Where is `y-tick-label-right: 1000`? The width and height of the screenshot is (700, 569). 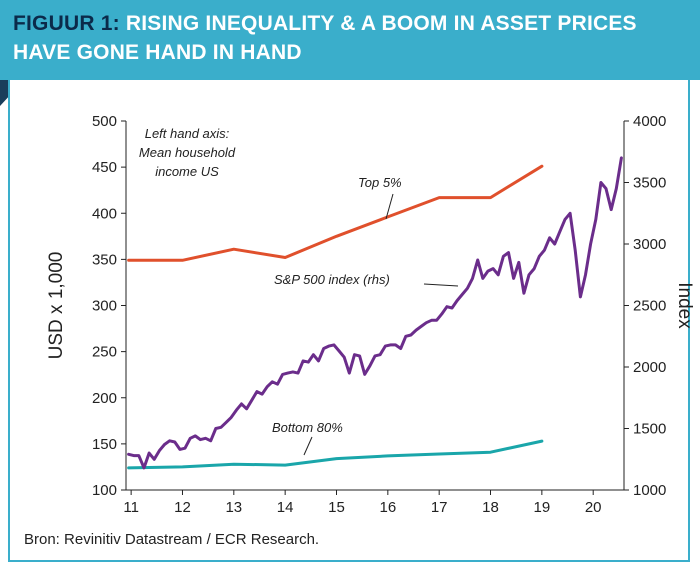 y-tick-label-right: 1000 is located at coordinates (649, 490).